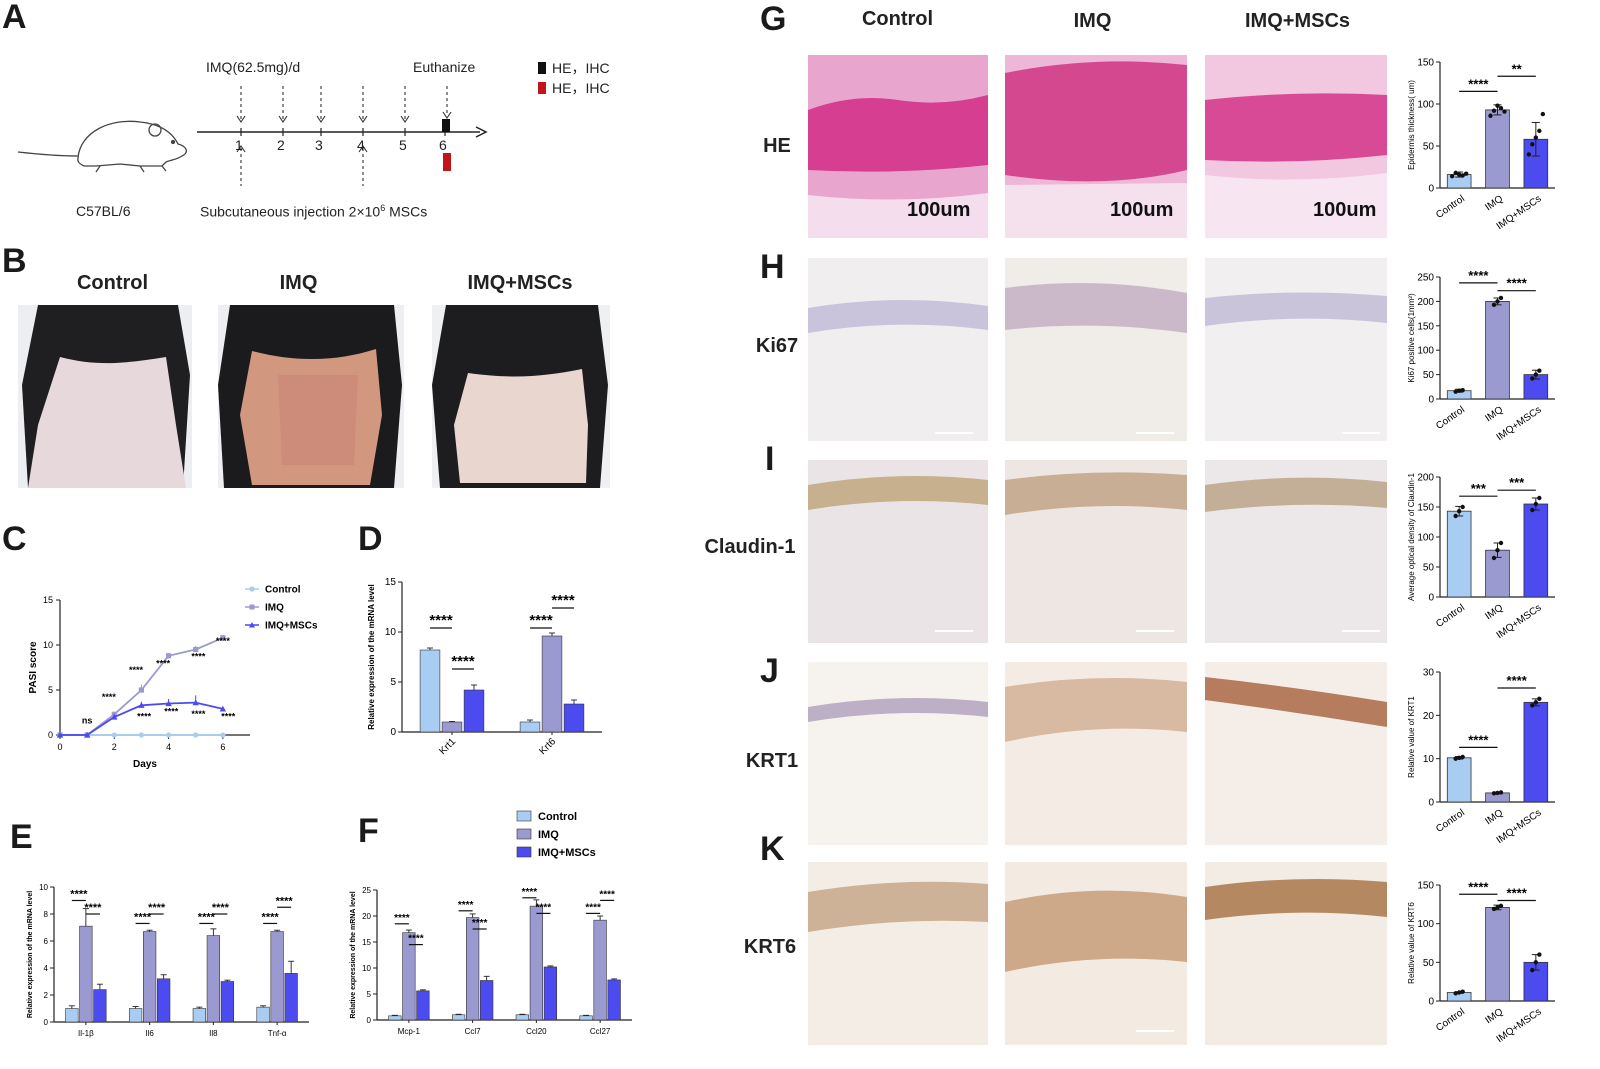 The height and width of the screenshot is (1069, 1600). I want to click on y-tick-label: 10, so click(43, 887).